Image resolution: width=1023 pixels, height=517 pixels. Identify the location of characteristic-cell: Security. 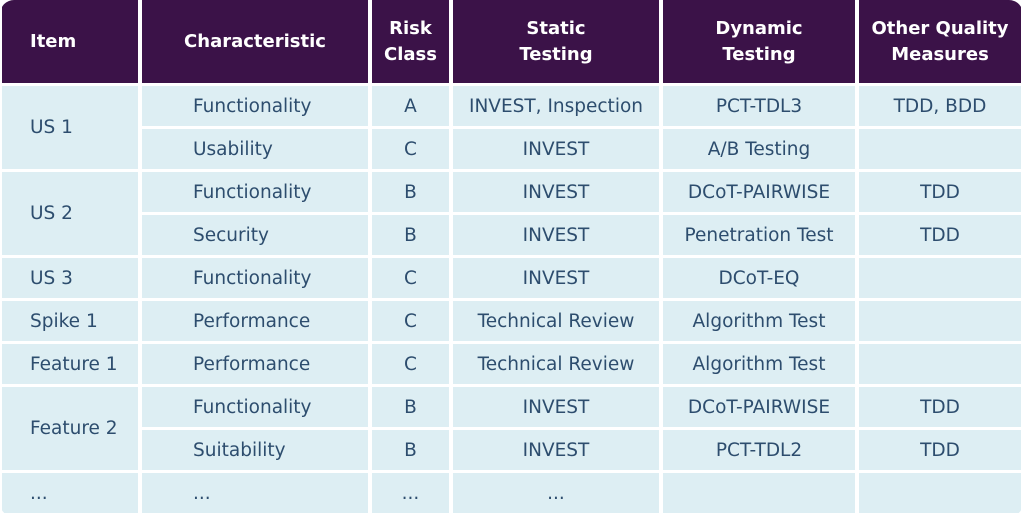
(255, 235).